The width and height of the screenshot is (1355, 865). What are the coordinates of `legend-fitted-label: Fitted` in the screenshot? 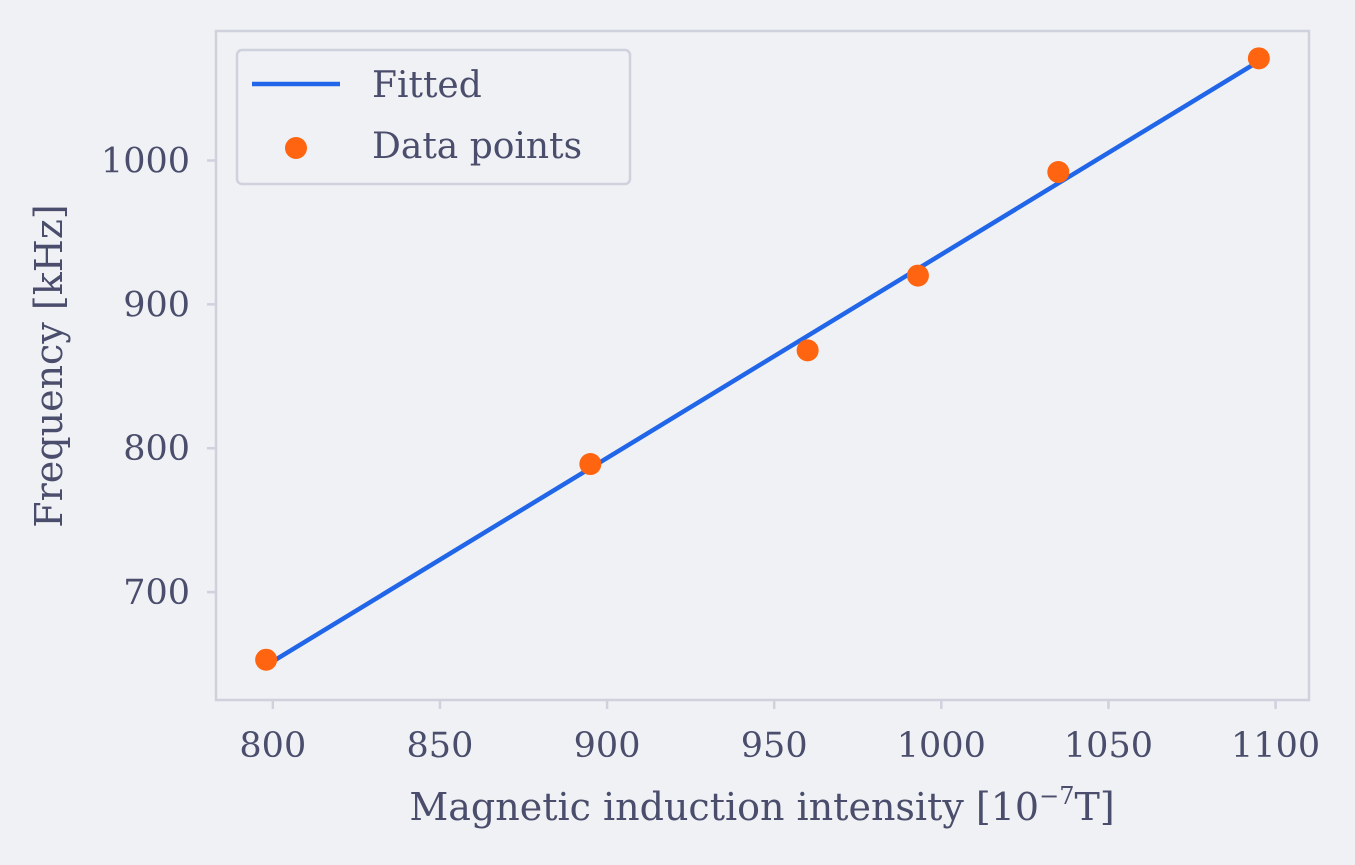 It's located at (427, 85).